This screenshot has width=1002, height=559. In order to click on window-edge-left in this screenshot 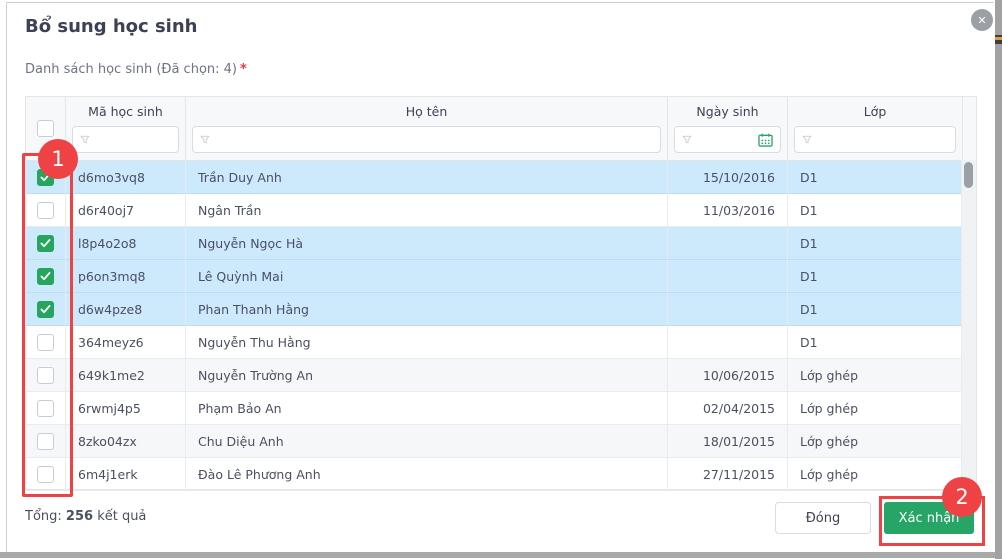, I will do `click(6, 277)`.